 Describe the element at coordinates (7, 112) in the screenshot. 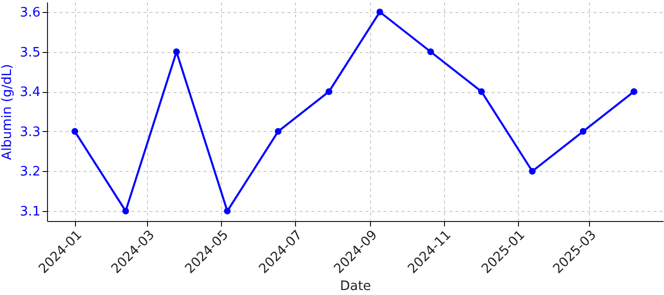

I see `y-axis-title: Albumin (g/dL)` at that location.